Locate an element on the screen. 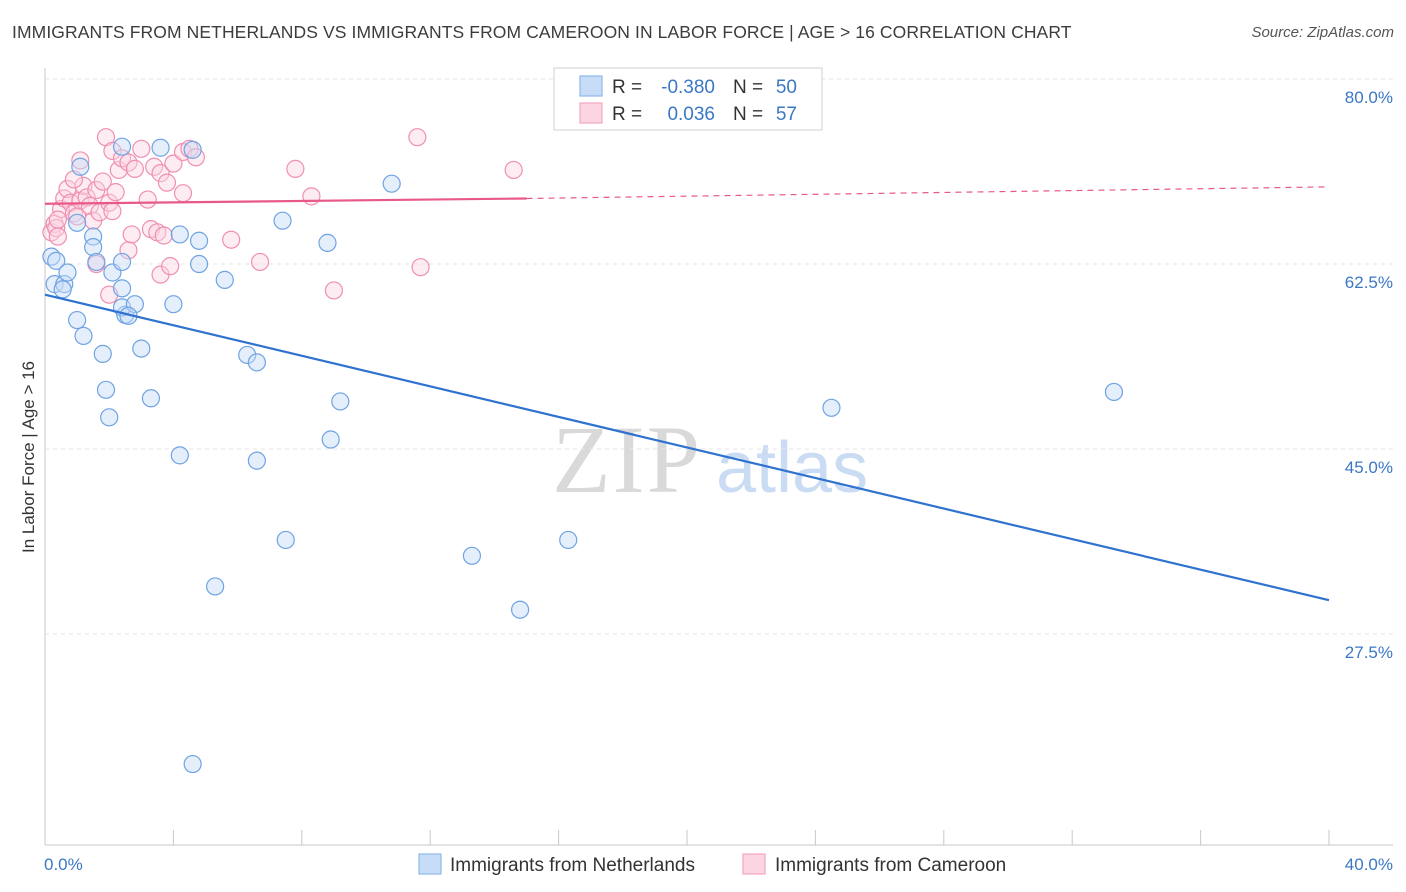  legend-swatch-netherlands is located at coordinates (591, 86).